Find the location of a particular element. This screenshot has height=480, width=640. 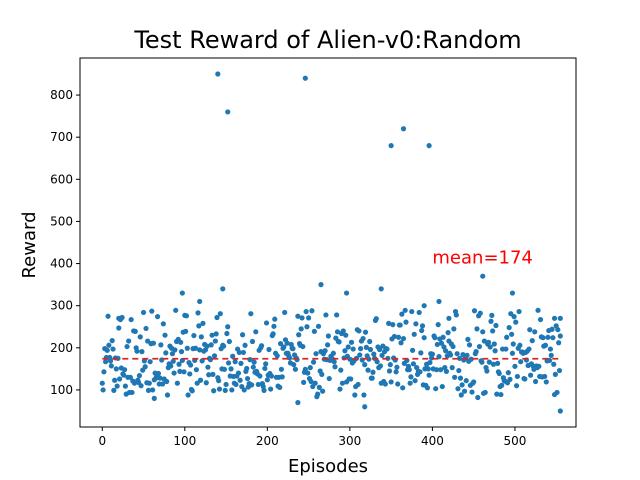

y-tick-label: 800 is located at coordinates (61, 95).